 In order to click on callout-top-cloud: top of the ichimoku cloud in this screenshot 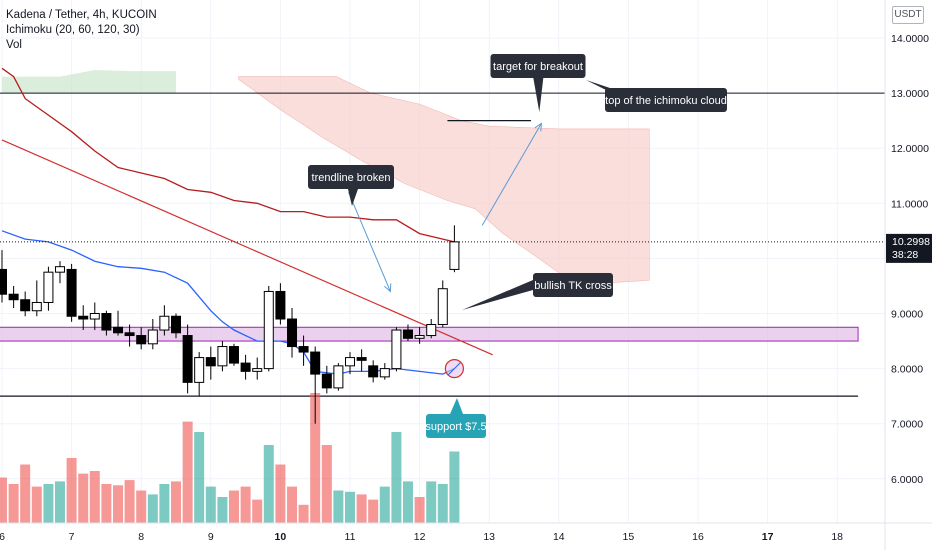, I will do `click(656, 96)`.